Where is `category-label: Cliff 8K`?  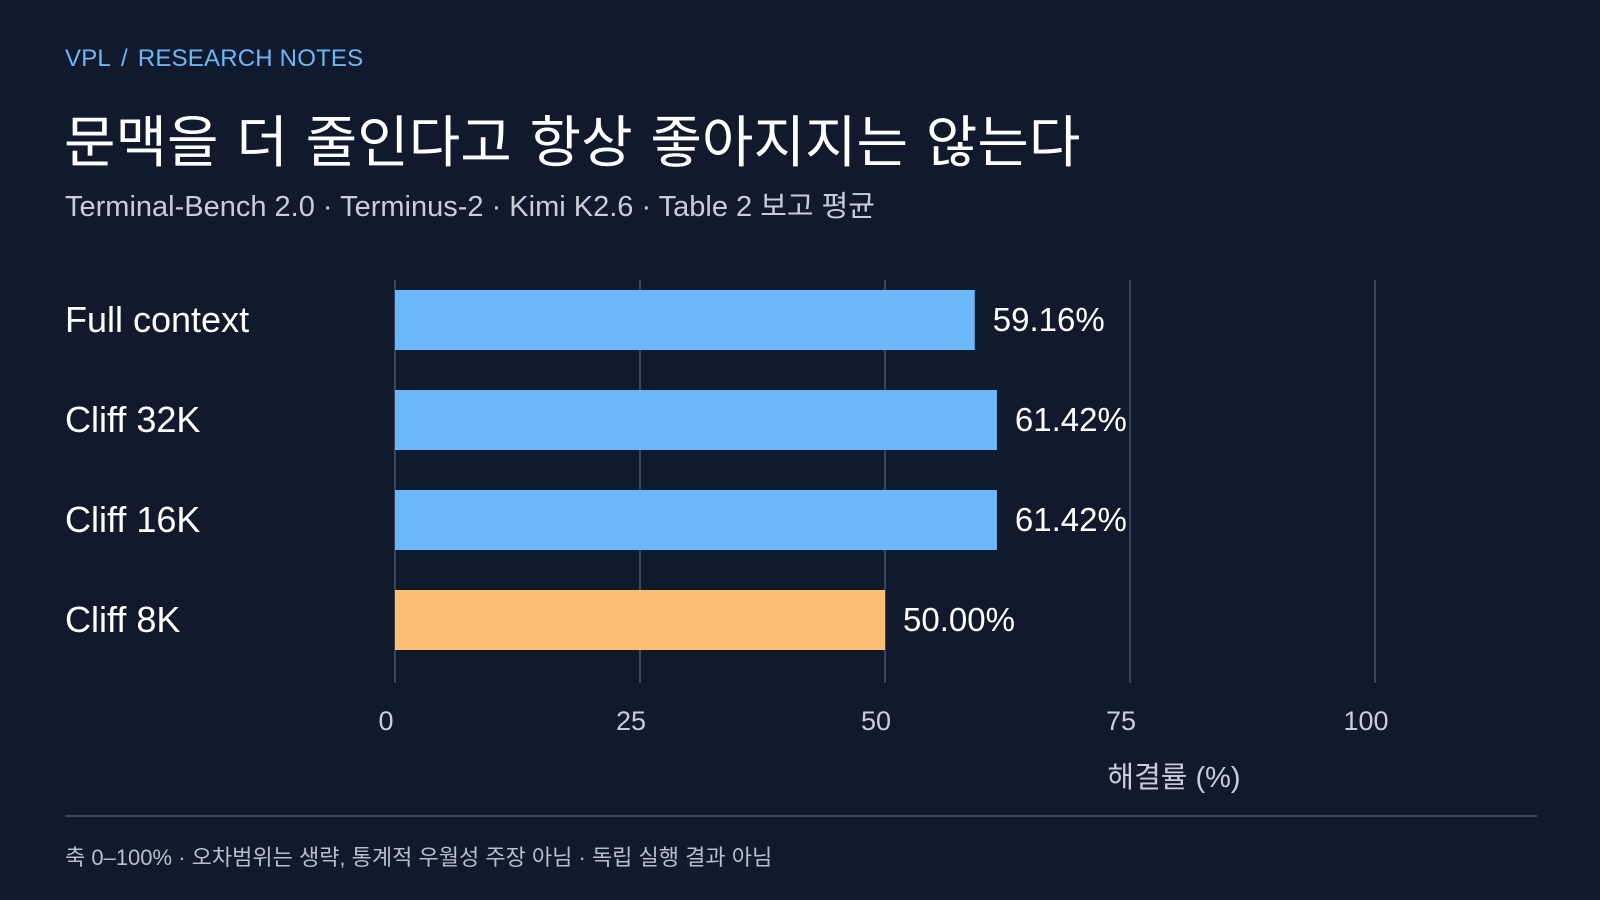 category-label: Cliff 8K is located at coordinates (122, 619).